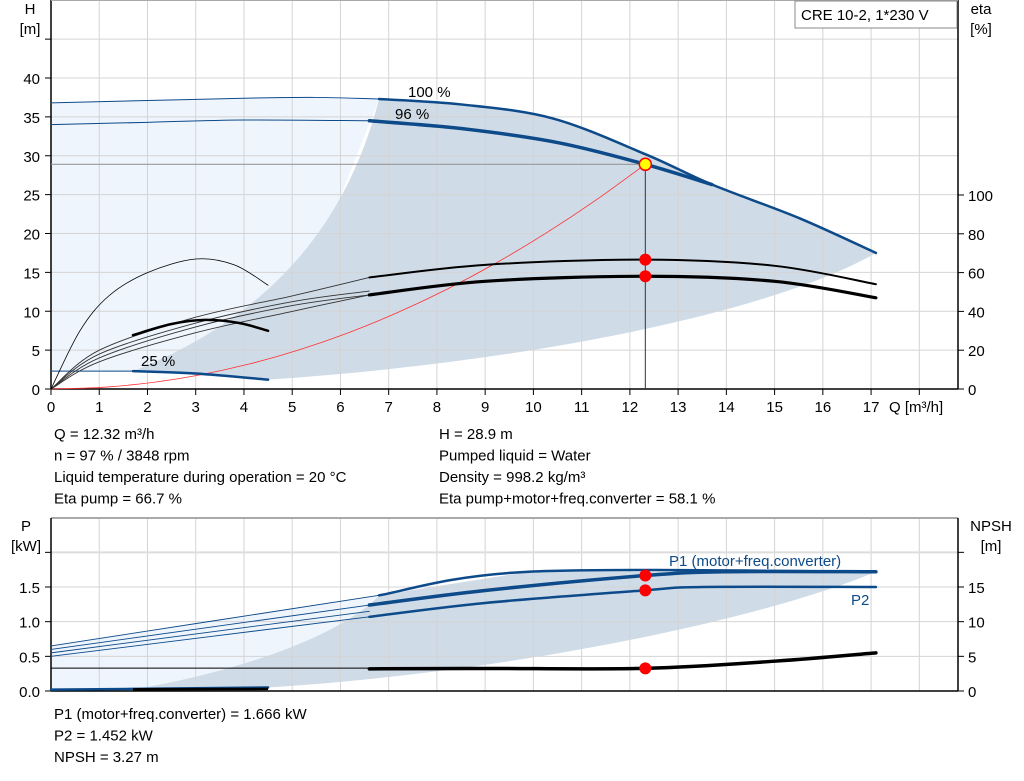  What do you see at coordinates (645, 259) in the screenshot?
I see `eta-pump-marker` at bounding box center [645, 259].